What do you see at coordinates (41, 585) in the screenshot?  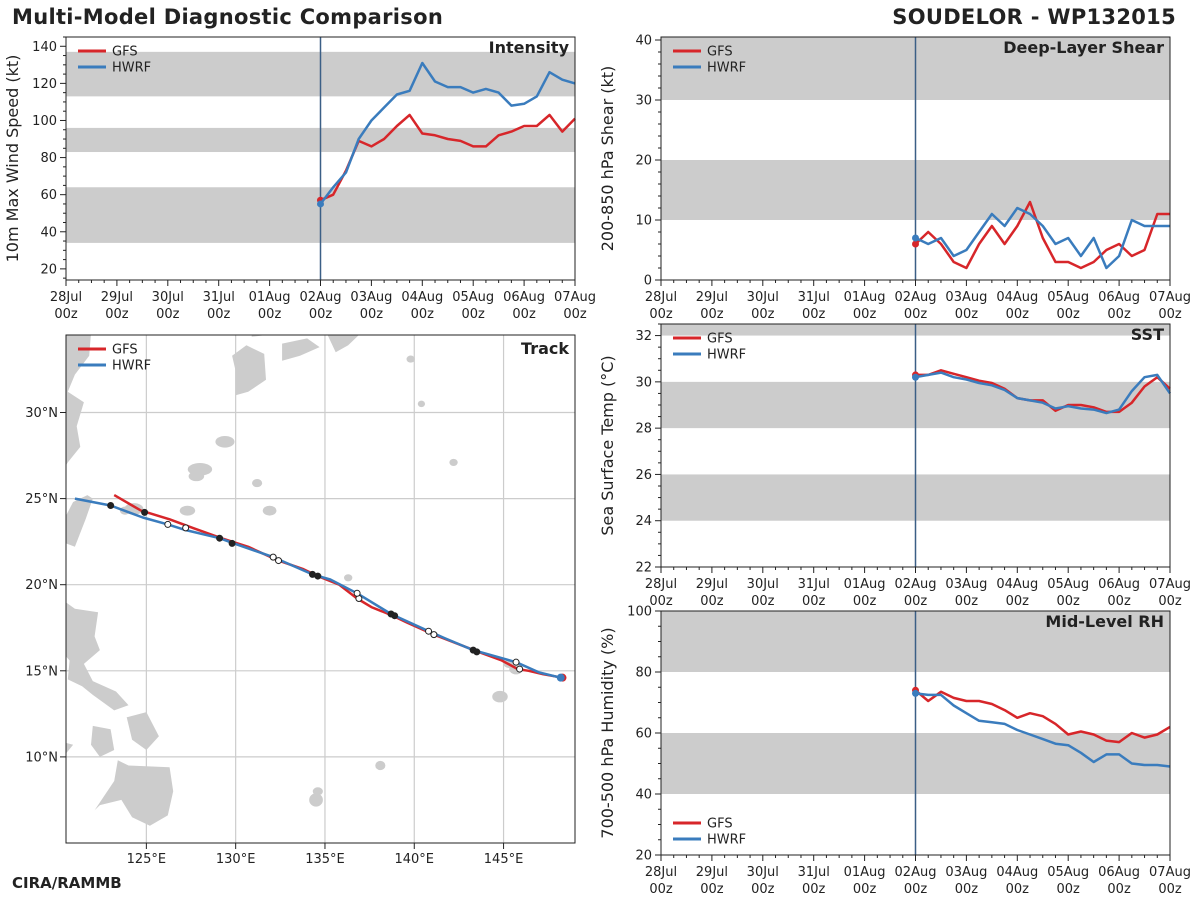 I see `lat-tick-label: 20°N` at bounding box center [41, 585].